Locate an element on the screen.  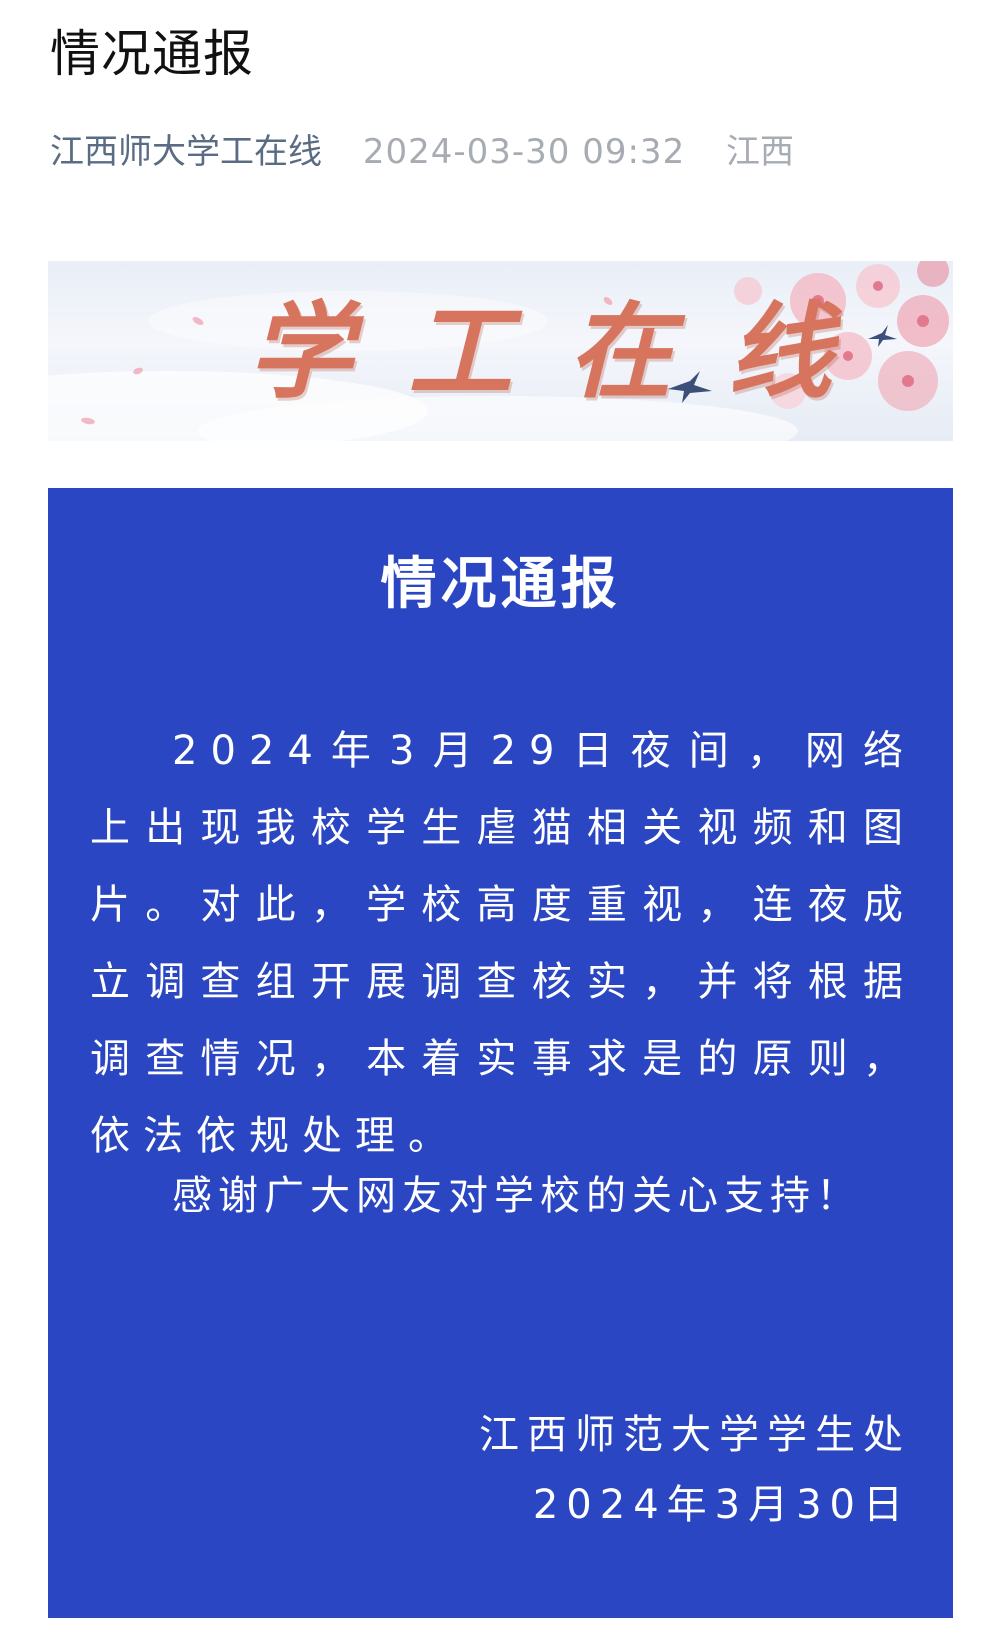
notice-signature: 江西师范大学学生处 2024年3月30日 is located at coordinates (695, 1470).